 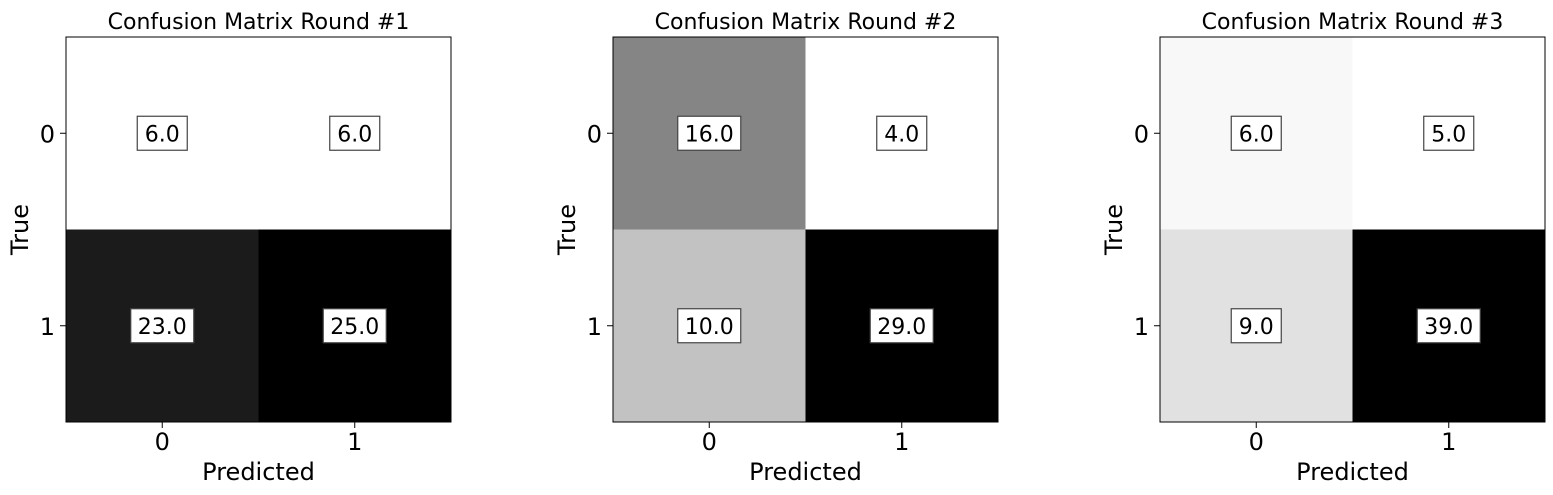 I want to click on chart-title: Confusion Matrix Round #3, so click(x=1353, y=22).